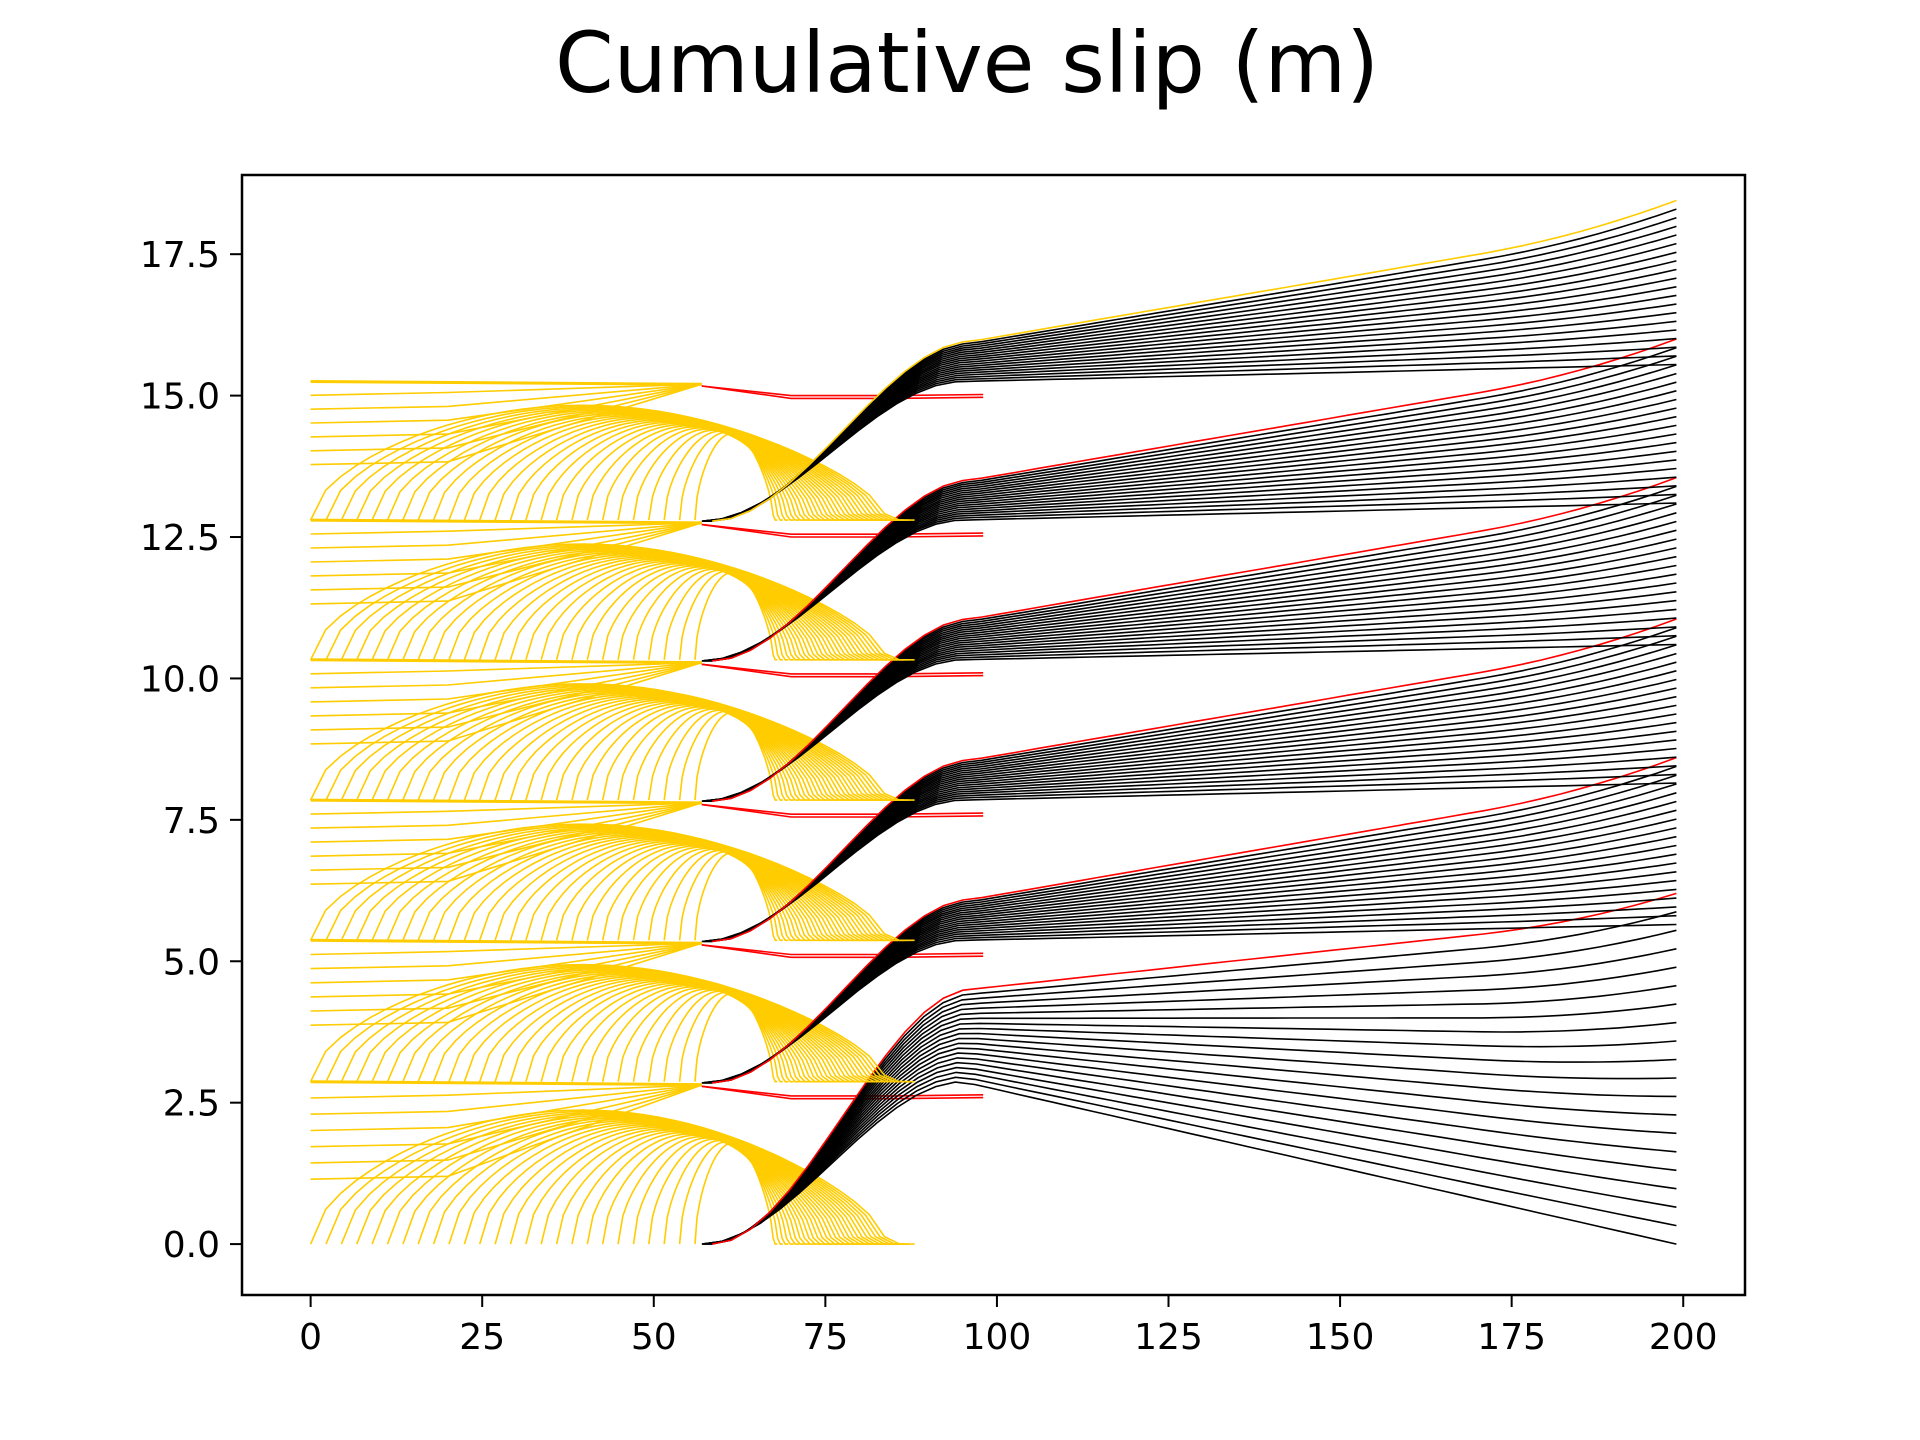  I want to click on x-tick-label: 50, so click(654, 1337).